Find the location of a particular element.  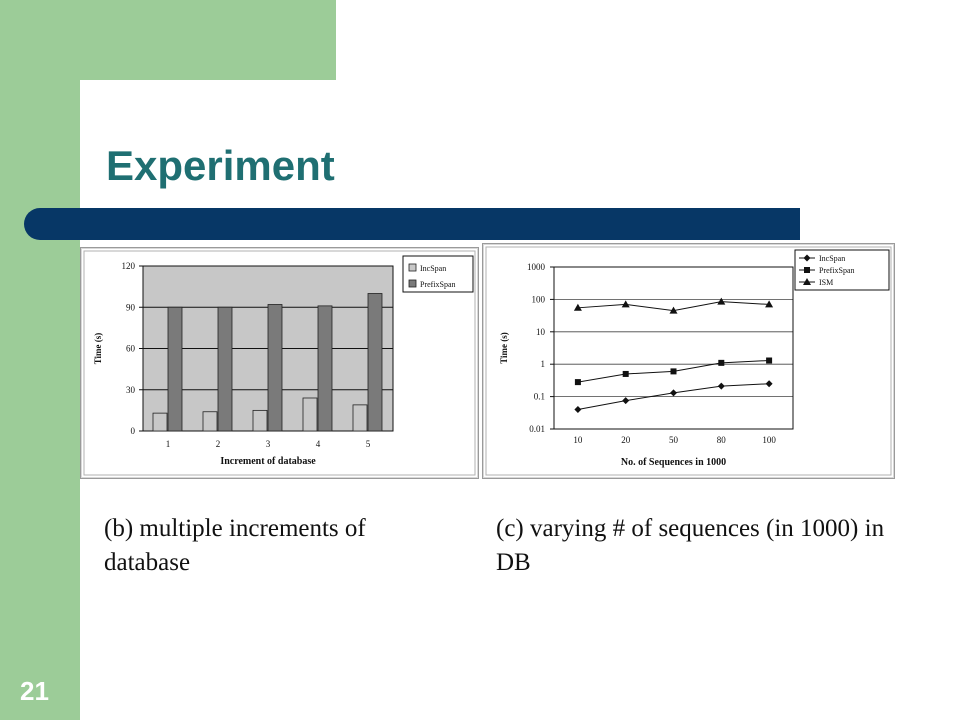

legend-label-ism: ISM is located at coordinates (826, 282).